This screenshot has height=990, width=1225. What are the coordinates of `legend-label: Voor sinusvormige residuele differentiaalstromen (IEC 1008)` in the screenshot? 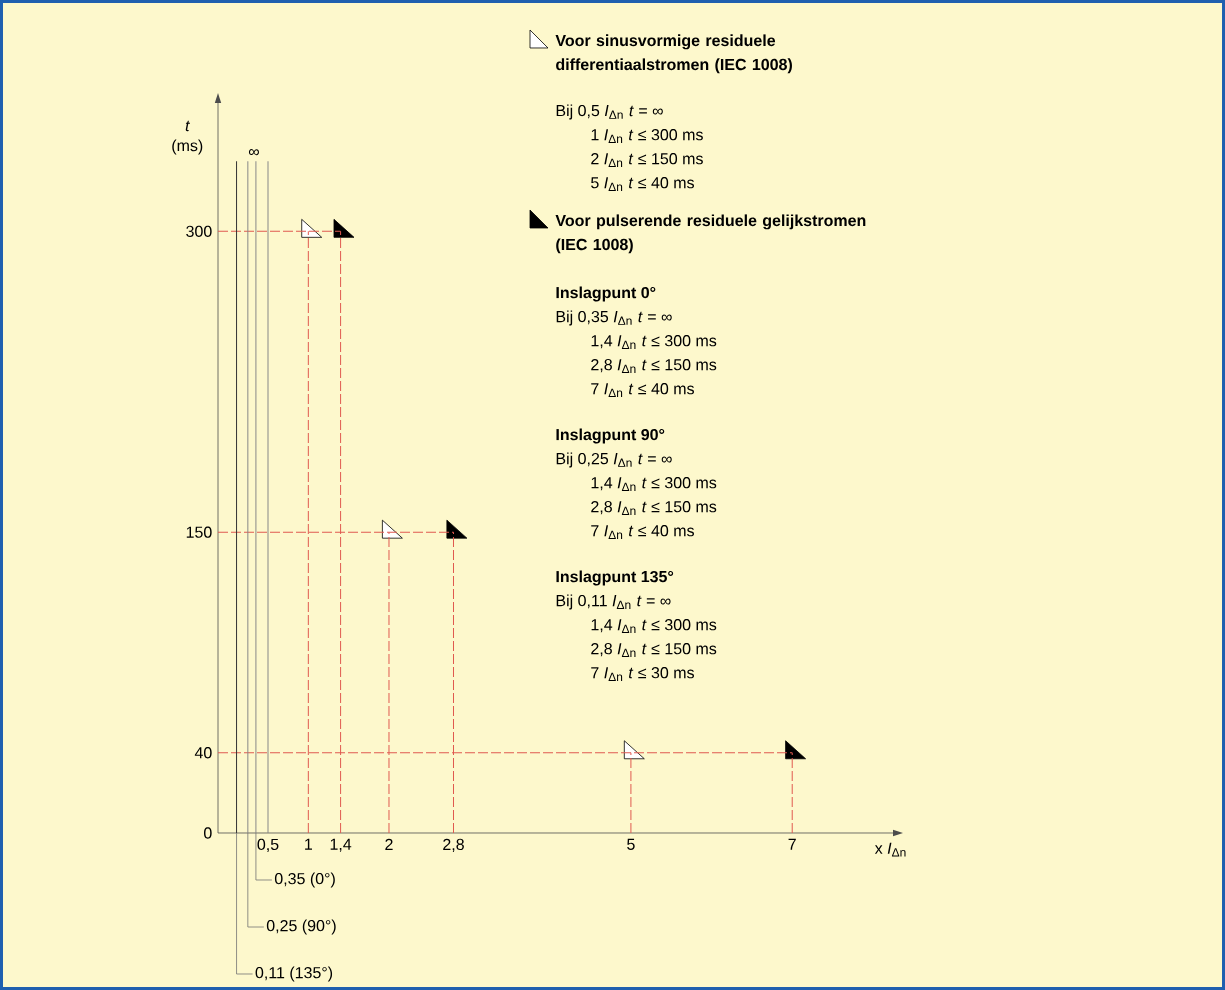 It's located at (673, 54).